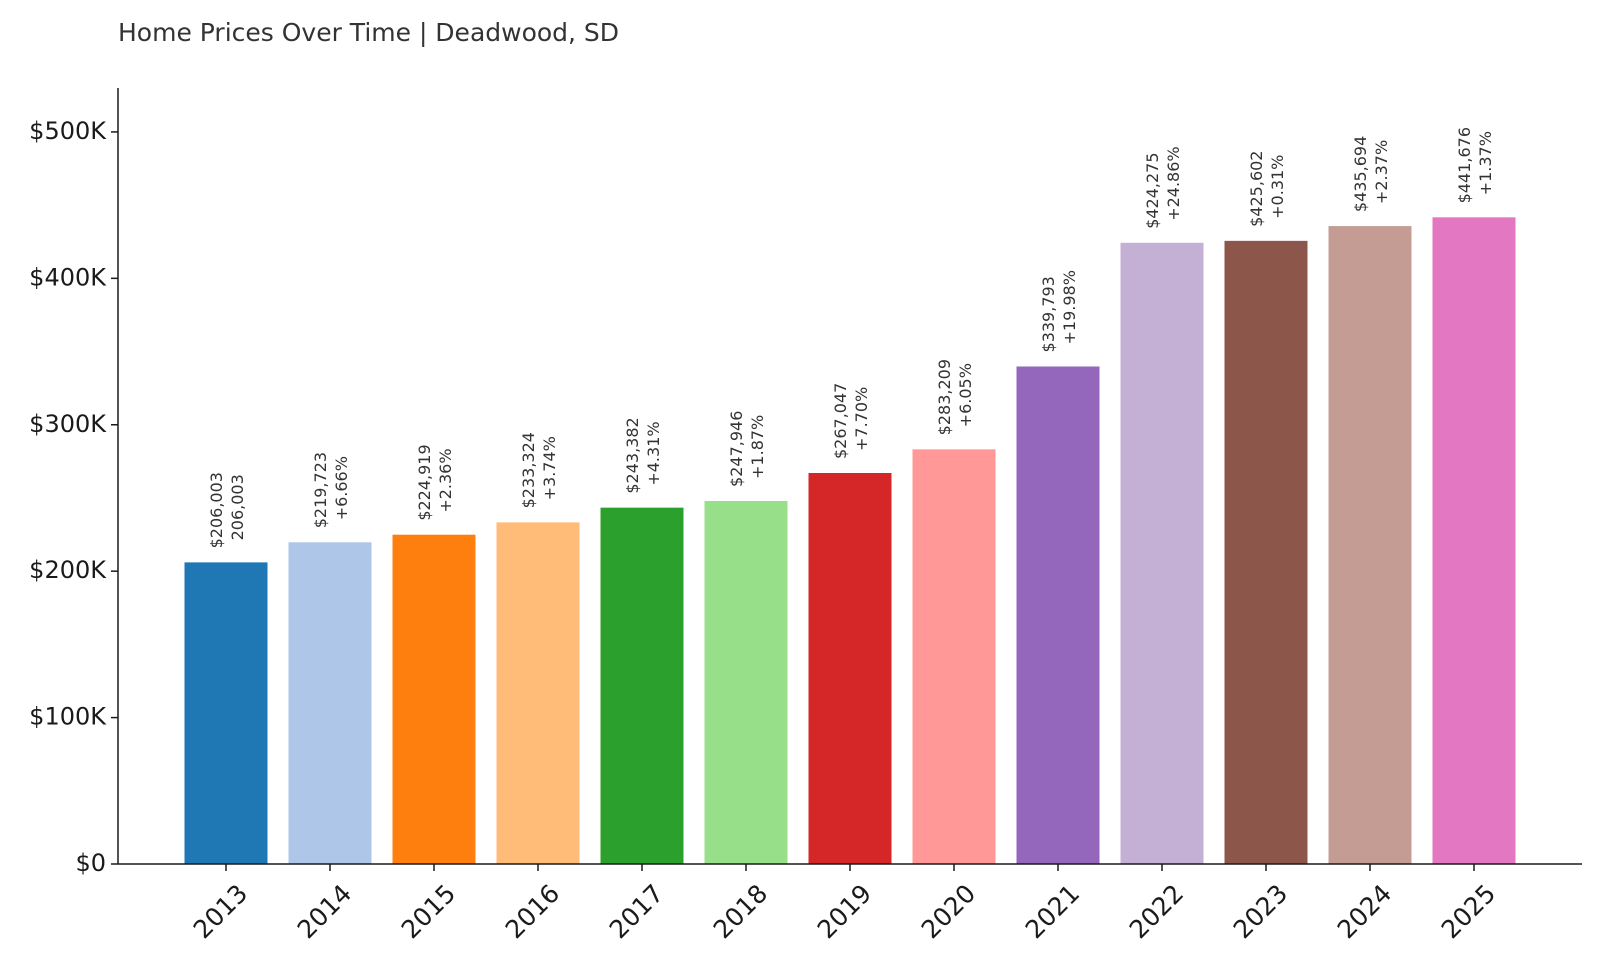  Describe the element at coordinates (636, 911) in the screenshot. I see `x-tick-label: 2017` at that location.